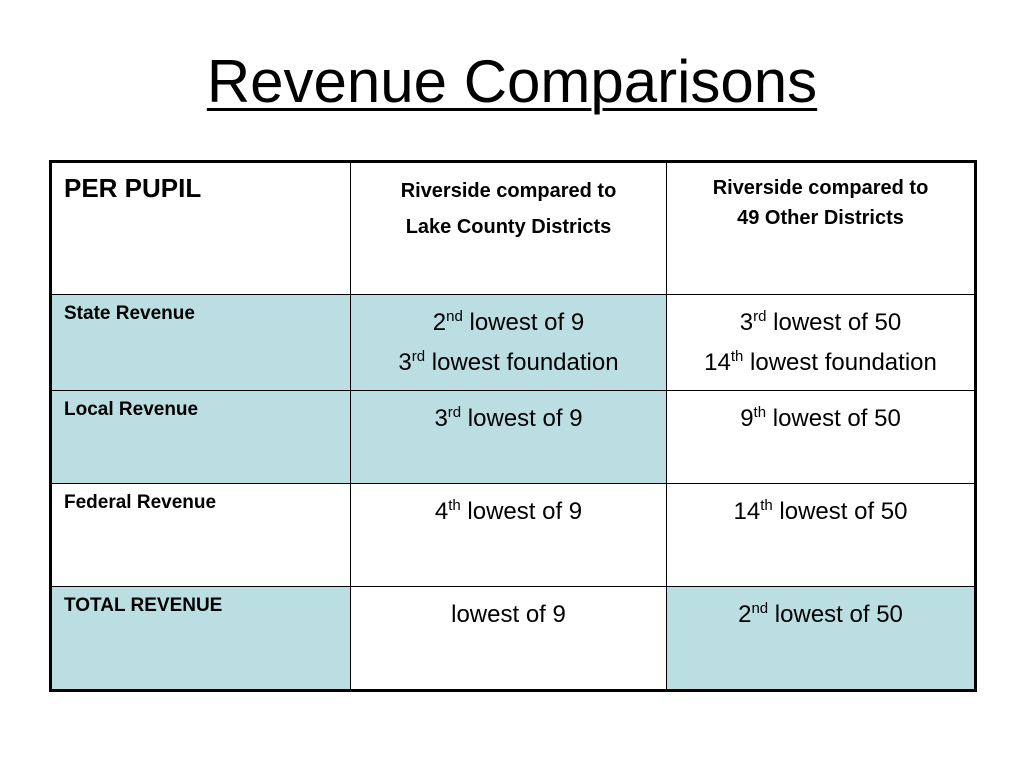  I want to click on value-line: 14th lowest of 50, so click(820, 511).